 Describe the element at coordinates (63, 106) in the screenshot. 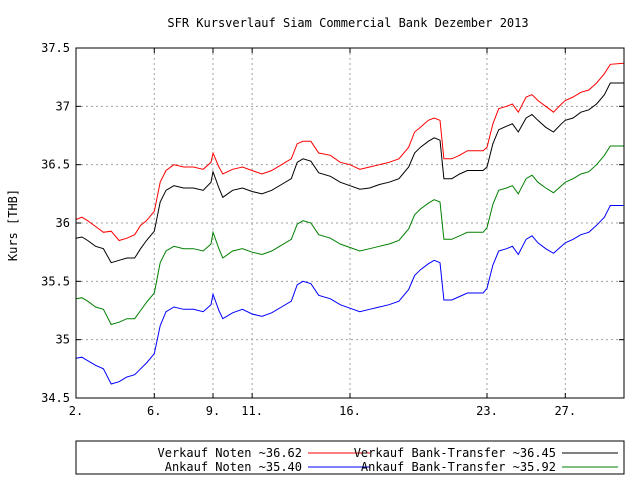

I see `y-tick-label: 37` at that location.